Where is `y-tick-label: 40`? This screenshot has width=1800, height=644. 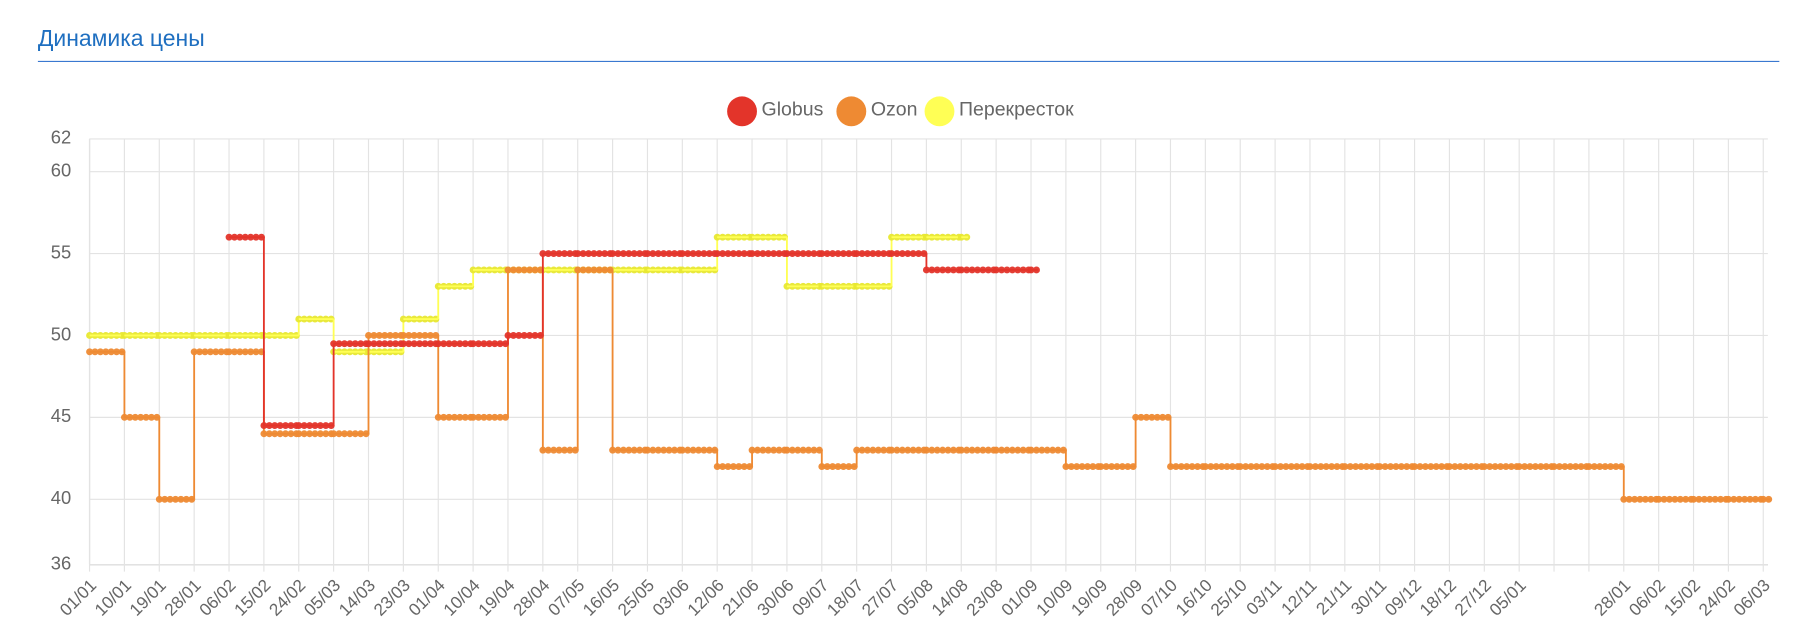 y-tick-label: 40 is located at coordinates (61, 497).